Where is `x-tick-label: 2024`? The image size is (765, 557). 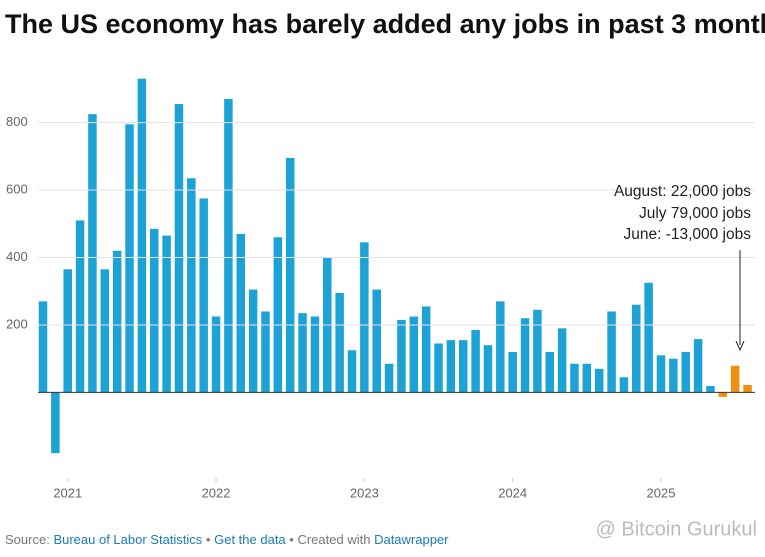 x-tick-label: 2024 is located at coordinates (512, 492).